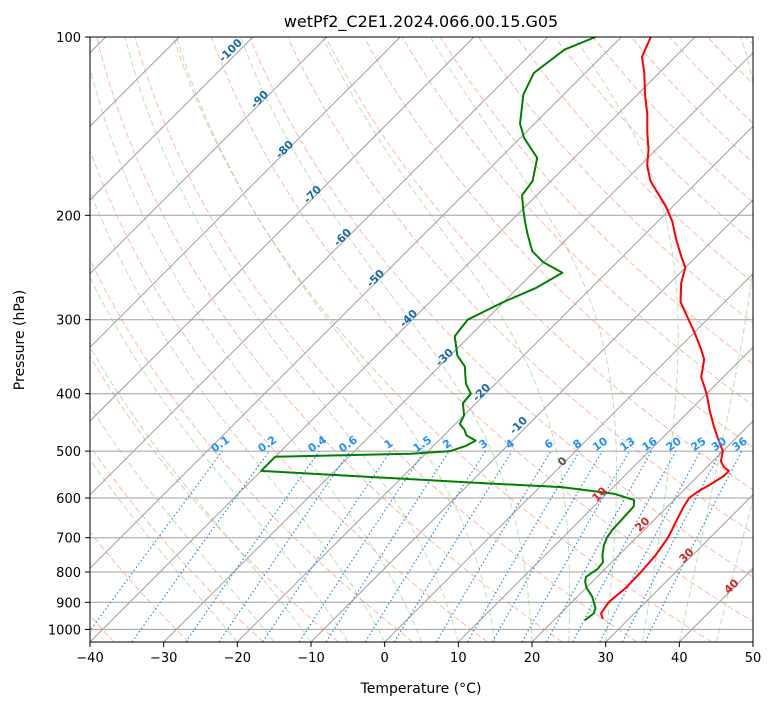 Image resolution: width=775 pixels, height=708 pixels. I want to click on y-tick-label: 900, so click(68, 603).